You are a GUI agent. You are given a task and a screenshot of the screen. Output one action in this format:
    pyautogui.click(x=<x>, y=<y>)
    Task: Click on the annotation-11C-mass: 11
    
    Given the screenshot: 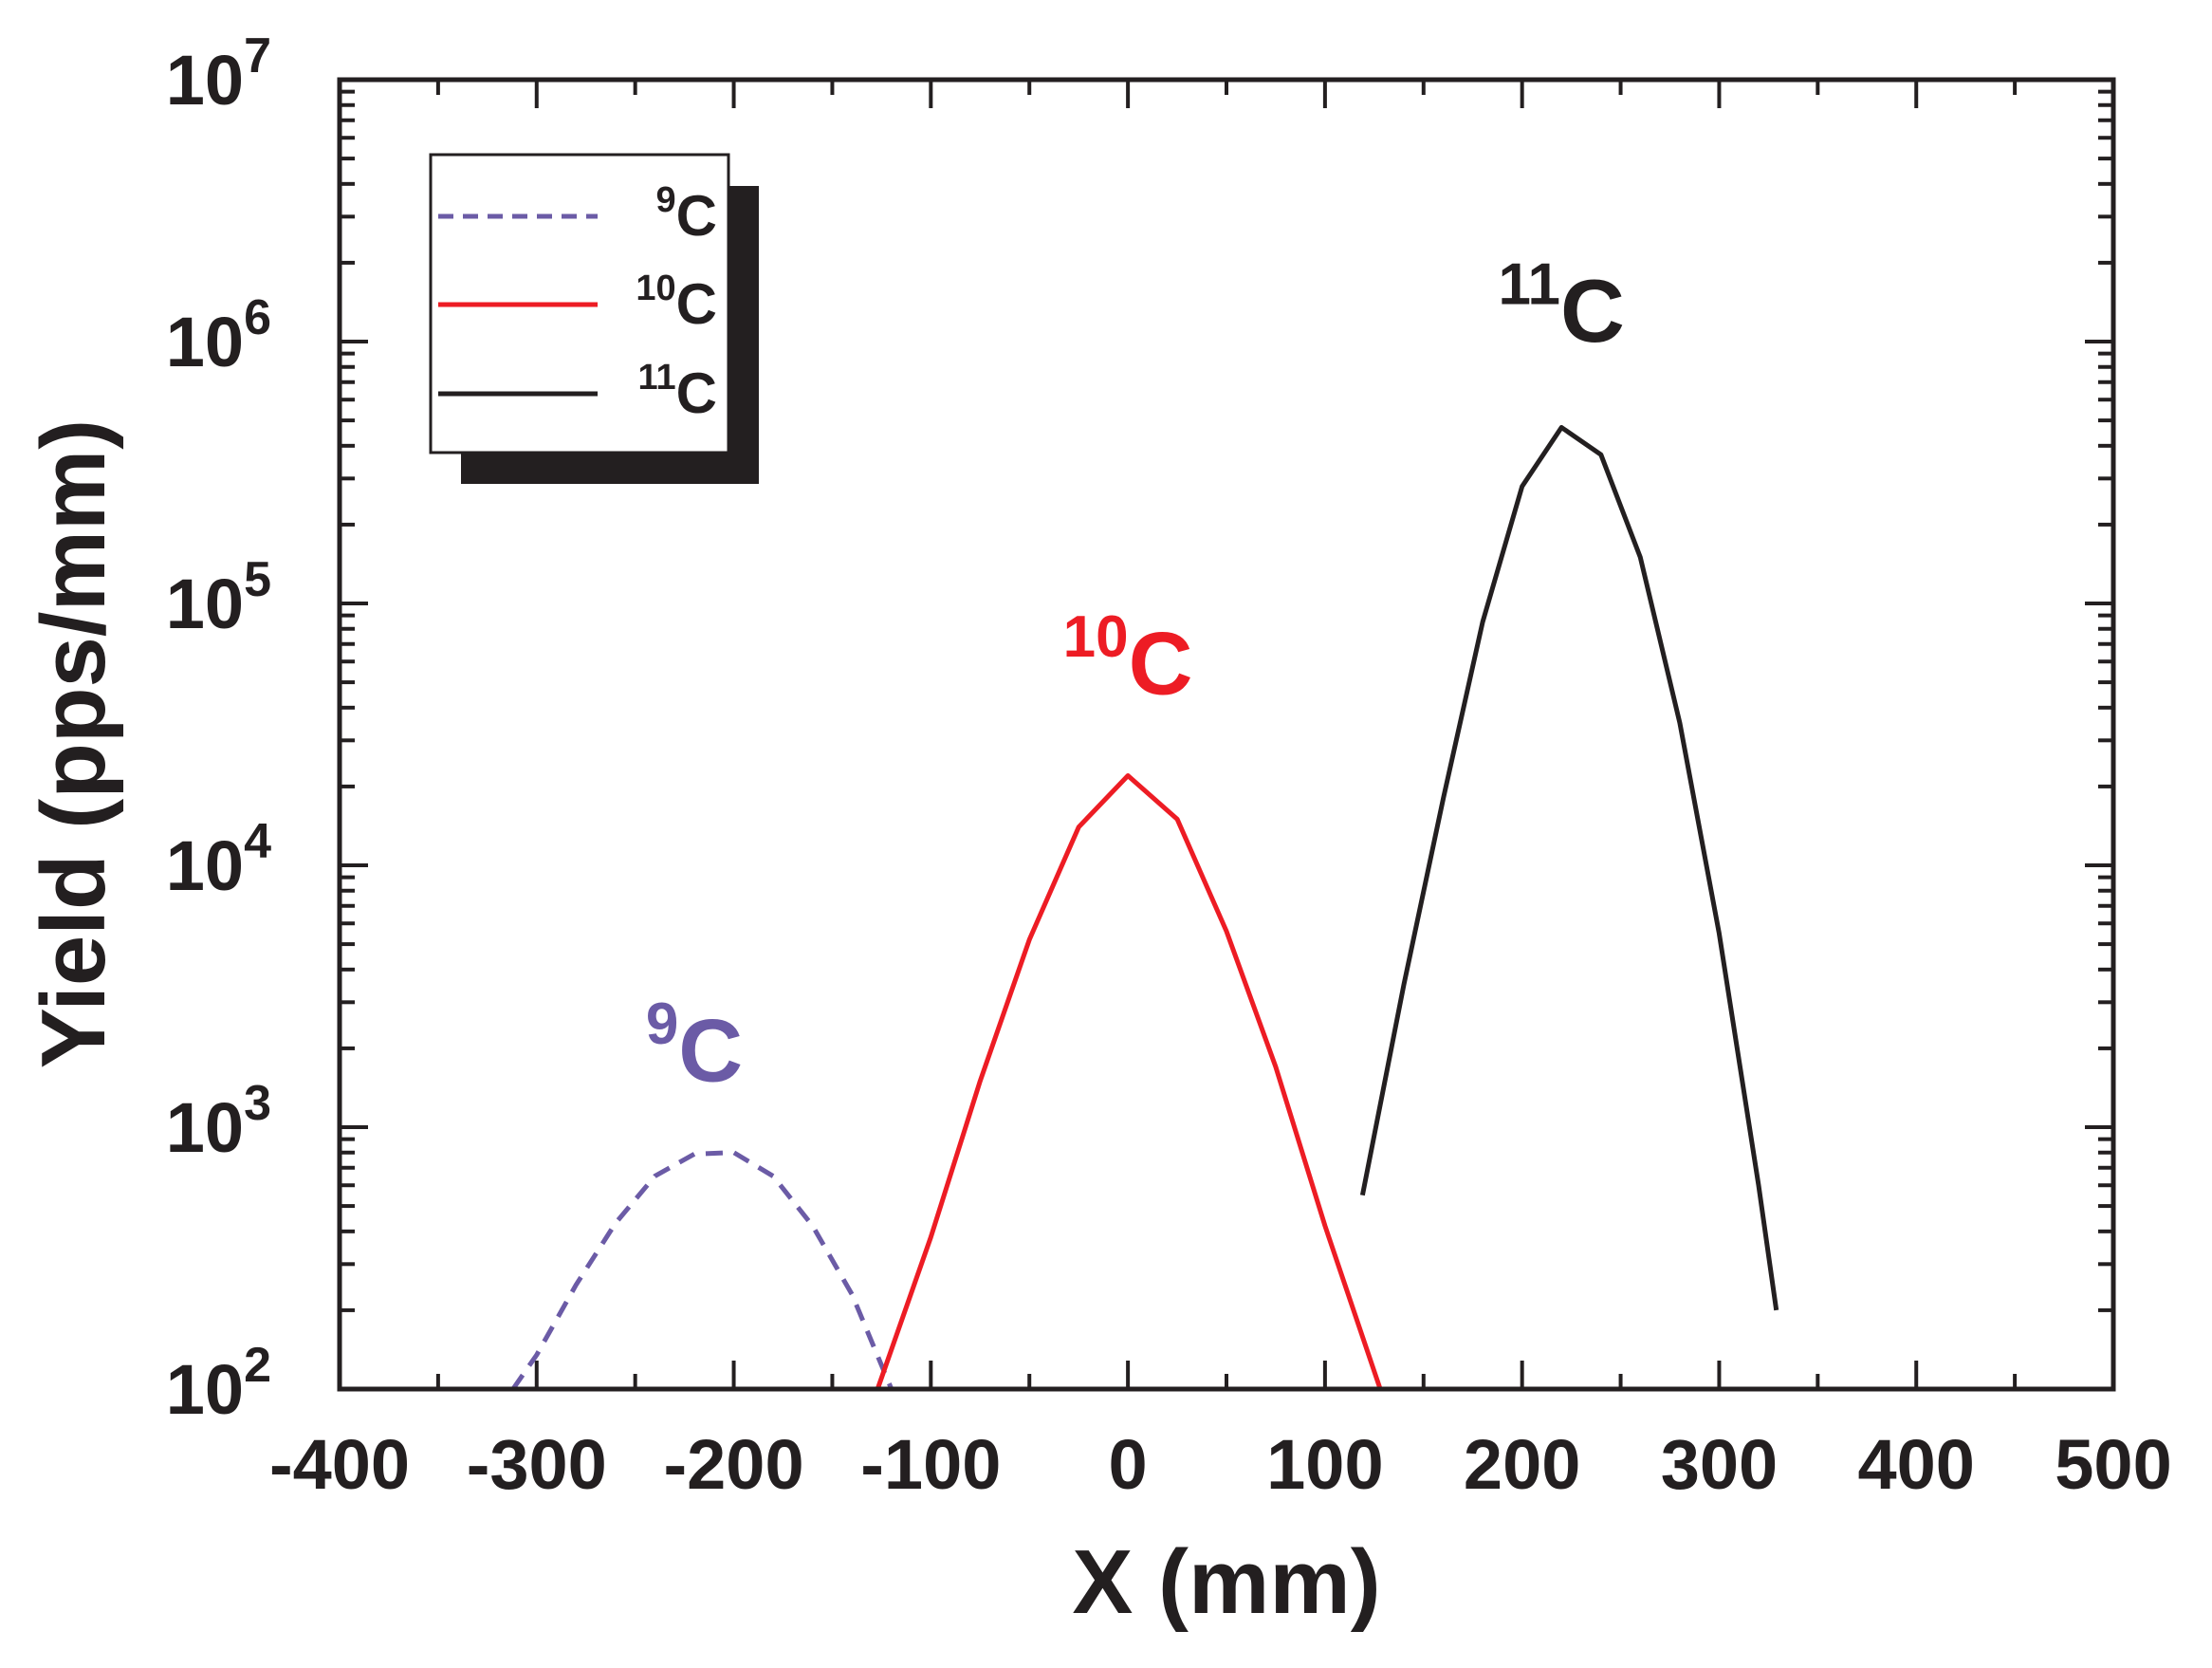 What is the action you would take?
    pyautogui.click(x=1530, y=285)
    